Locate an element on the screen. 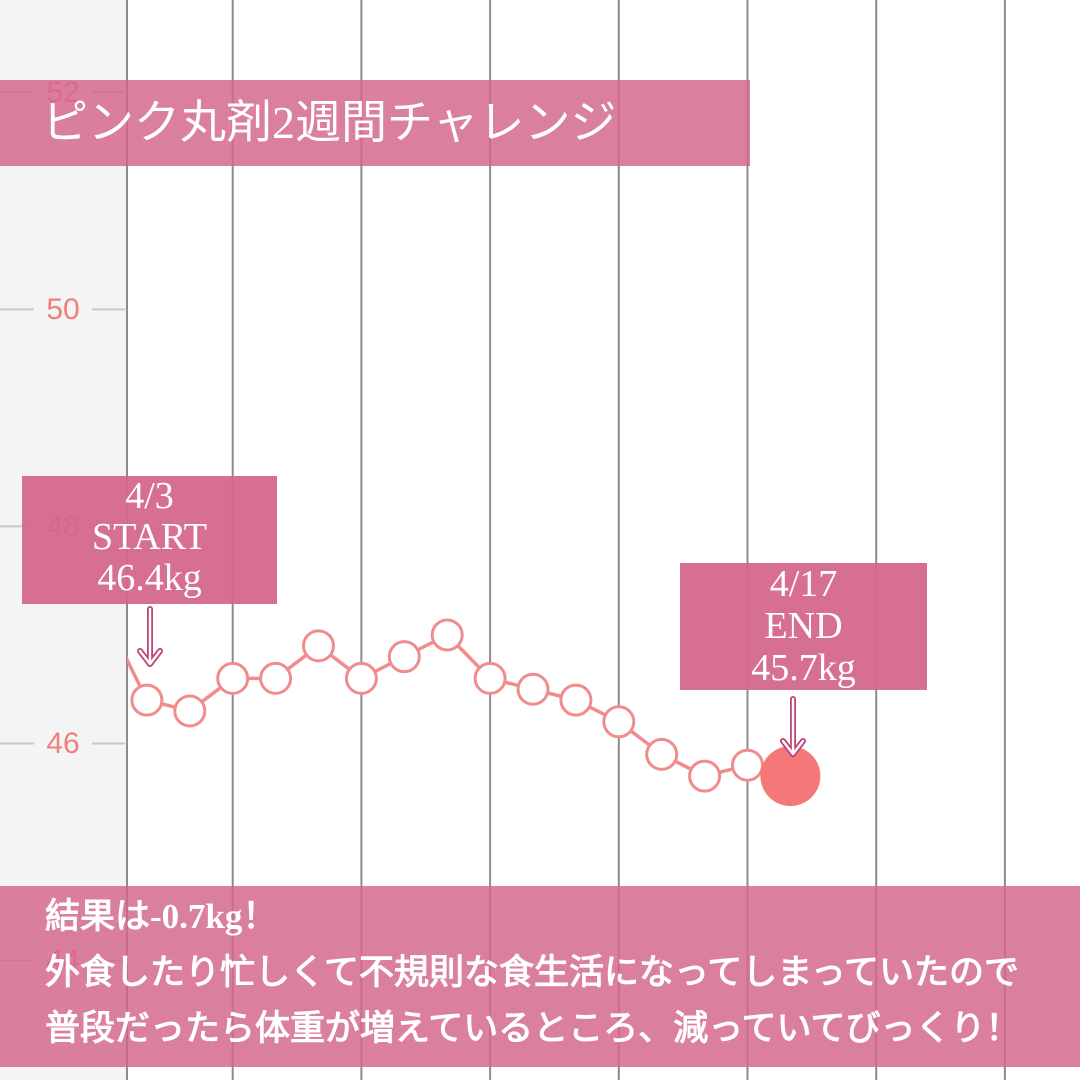 Image resolution: width=1080 pixels, height=1080 pixels. end-weight: 45.7kg is located at coordinates (803, 668).